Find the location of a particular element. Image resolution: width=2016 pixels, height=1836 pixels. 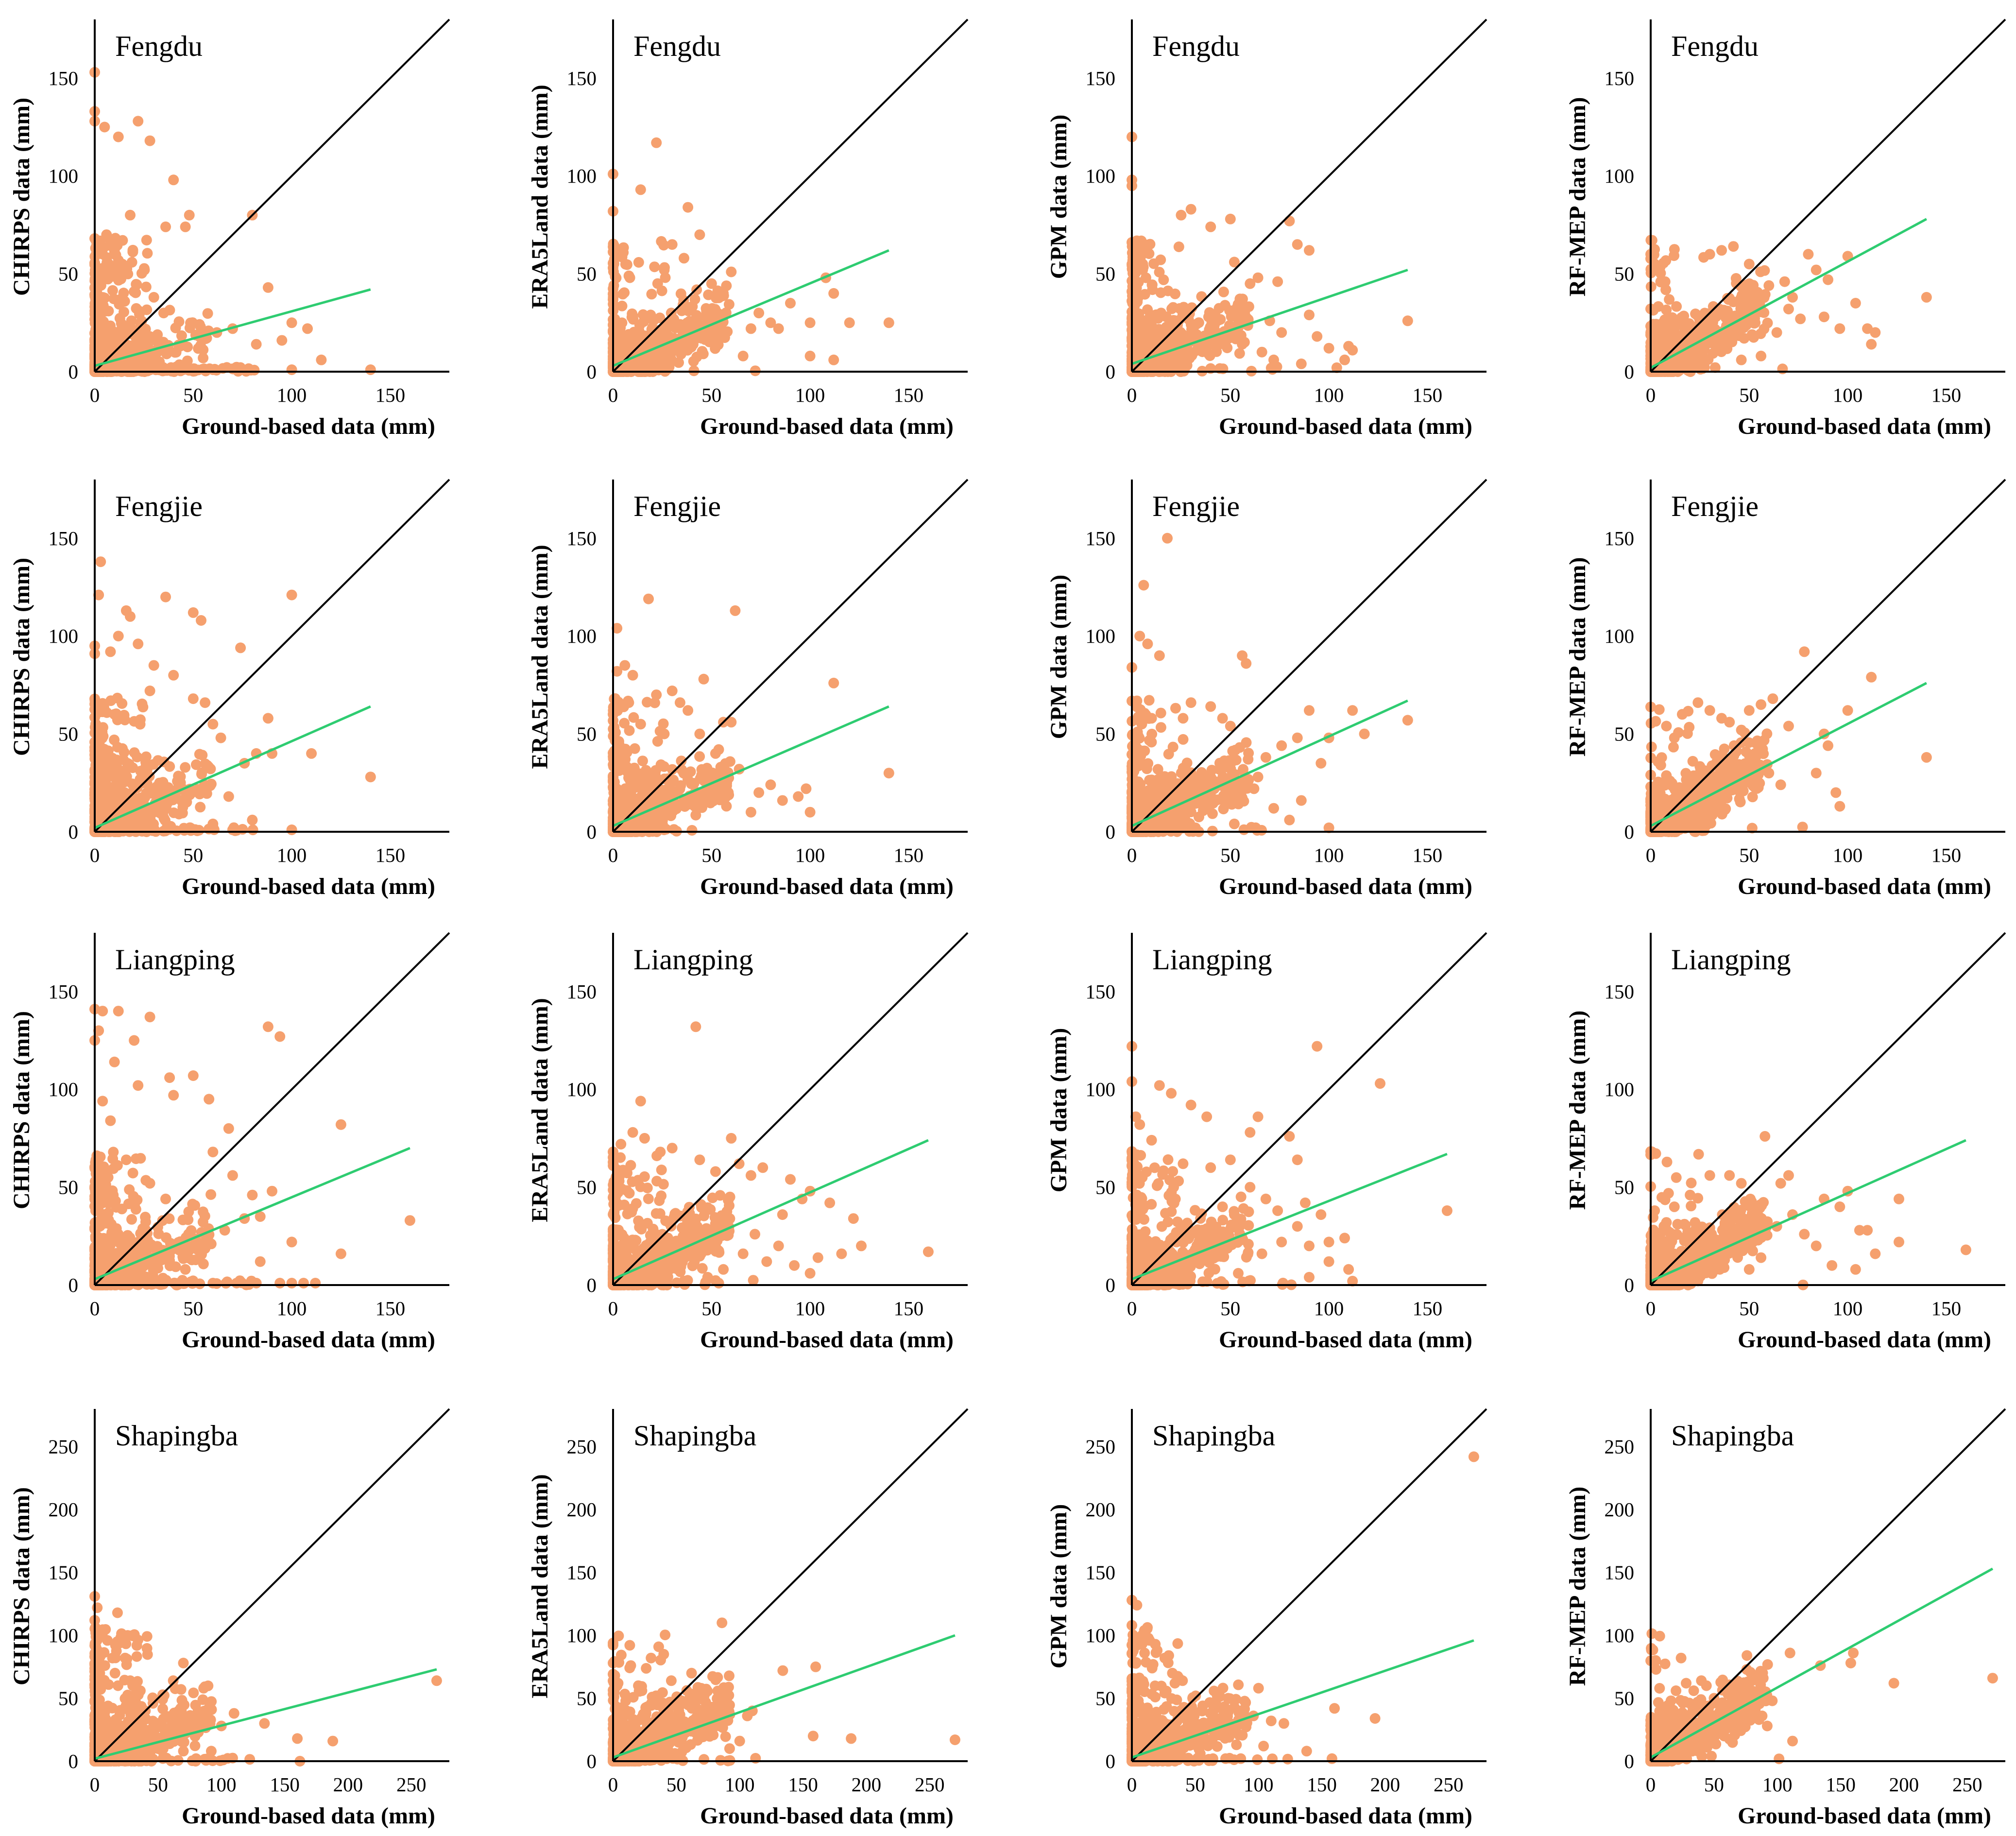

fit-line is located at coordinates (1789, 293).